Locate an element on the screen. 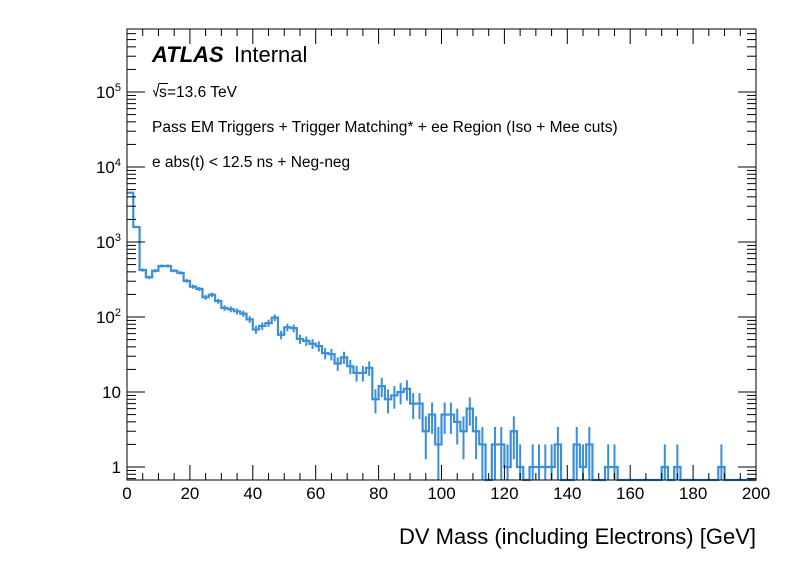  sqrt-symbol-icon is located at coordinates (160, 90).